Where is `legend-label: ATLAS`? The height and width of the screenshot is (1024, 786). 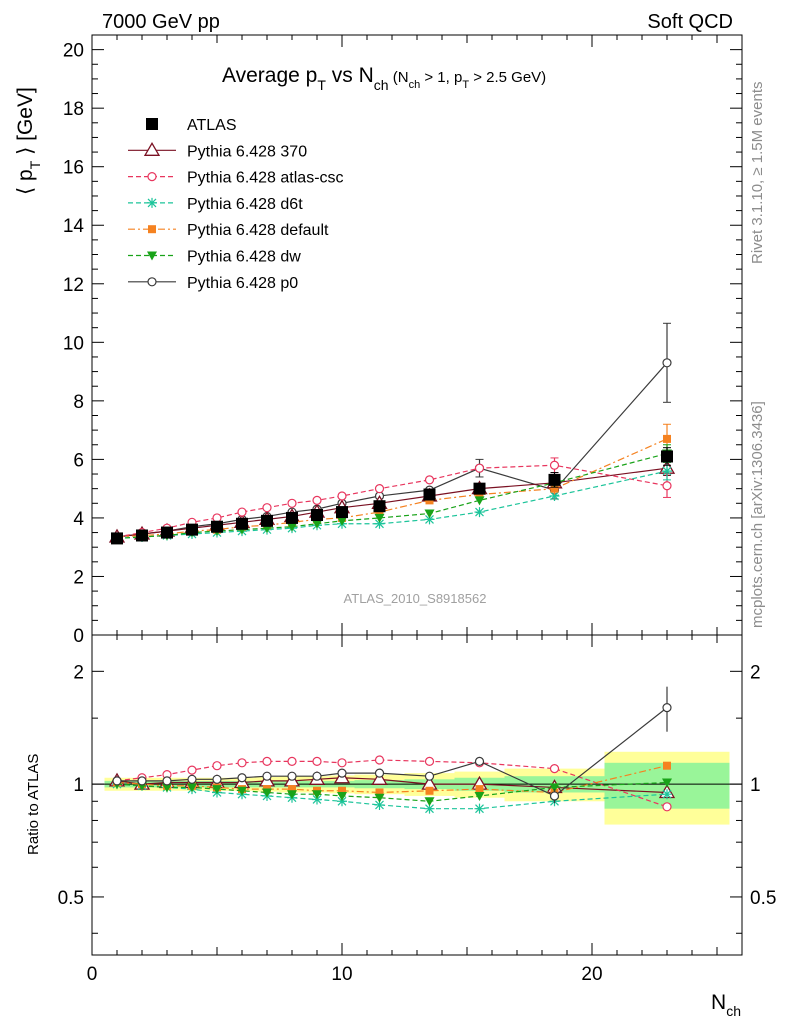
legend-label: ATLAS is located at coordinates (212, 125).